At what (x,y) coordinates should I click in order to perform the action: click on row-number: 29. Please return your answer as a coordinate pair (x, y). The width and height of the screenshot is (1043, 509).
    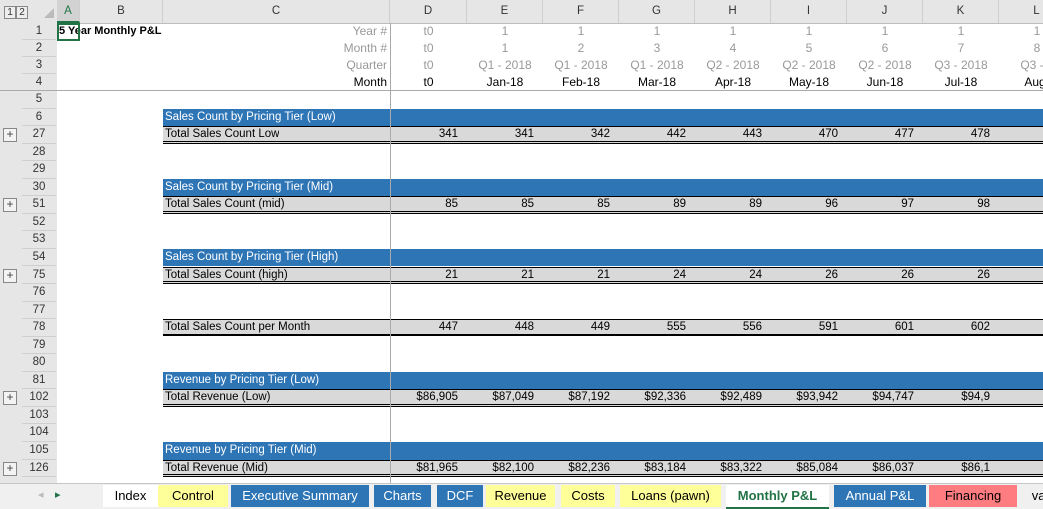
    Looking at the image, I should click on (39, 170).